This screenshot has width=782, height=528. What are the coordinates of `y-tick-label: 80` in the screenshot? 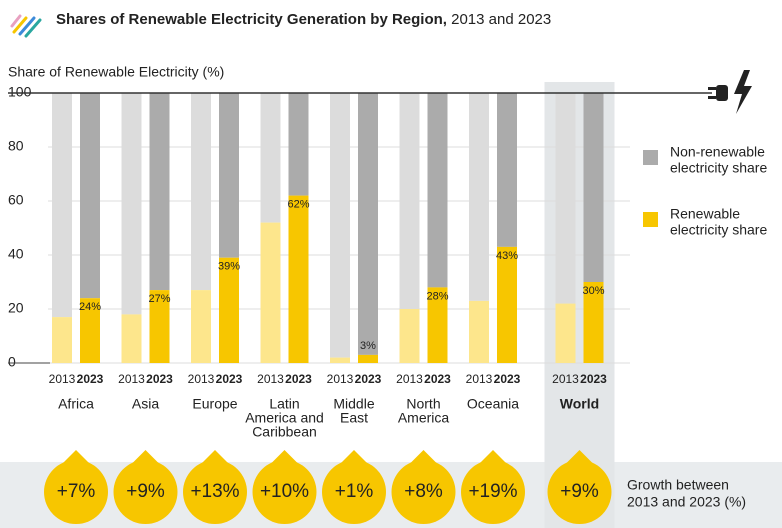 It's located at (16, 146).